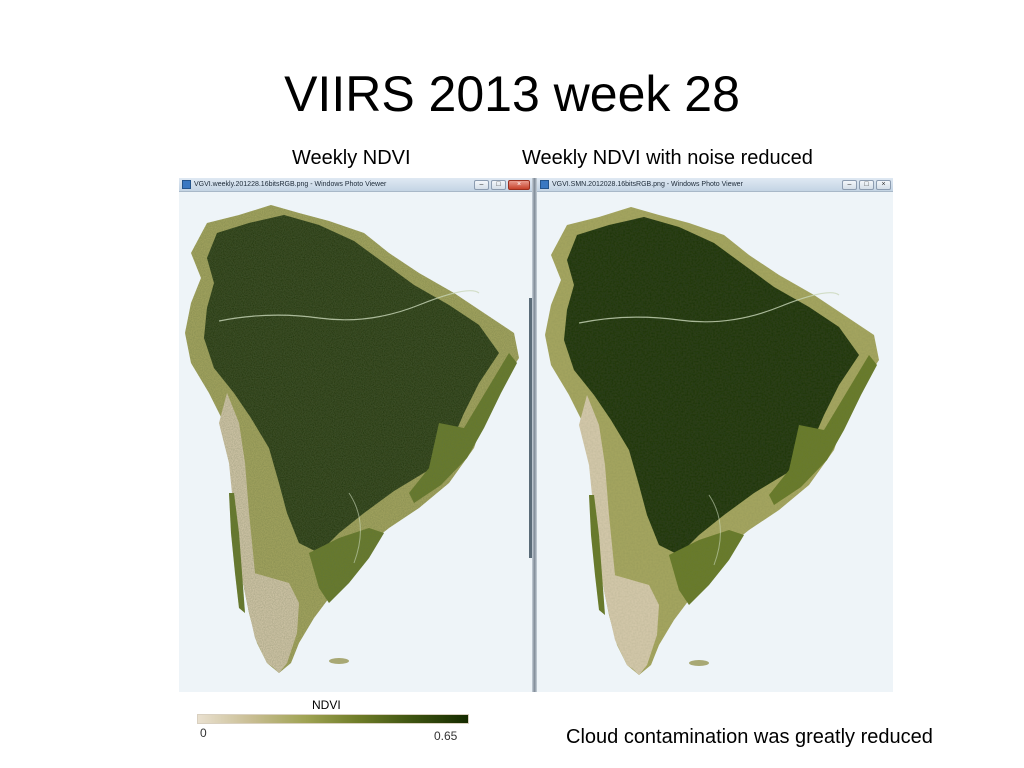  Describe the element at coordinates (446, 736) in the screenshot. I see `legend-max-label: 0.65` at that location.